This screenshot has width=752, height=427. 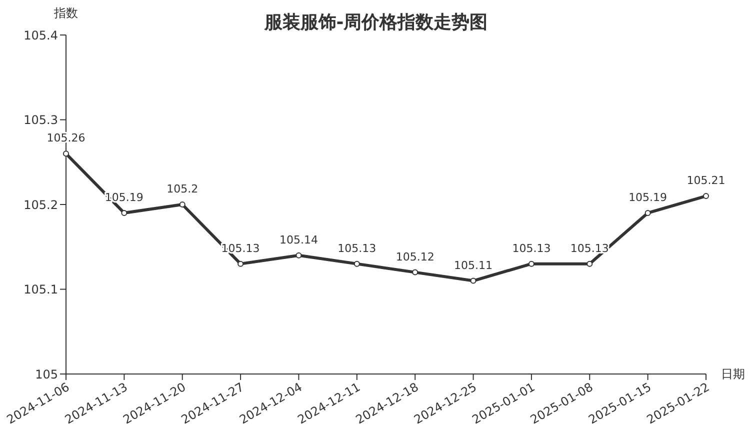 What do you see at coordinates (706, 181) in the screenshot?
I see `data-label: 105.21` at bounding box center [706, 181].